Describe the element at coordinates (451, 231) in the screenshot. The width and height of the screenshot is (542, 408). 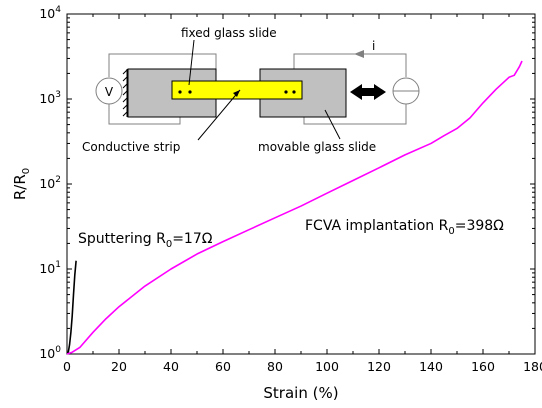
I see `annotation-fcva-sub: 0` at that location.